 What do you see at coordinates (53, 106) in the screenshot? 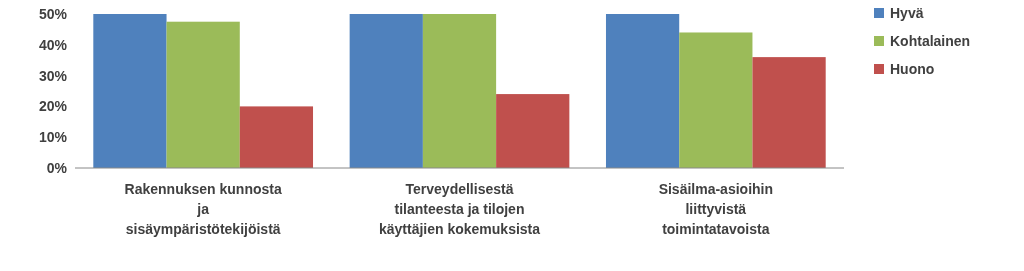
I see `y-tick-label: 20%` at bounding box center [53, 106].